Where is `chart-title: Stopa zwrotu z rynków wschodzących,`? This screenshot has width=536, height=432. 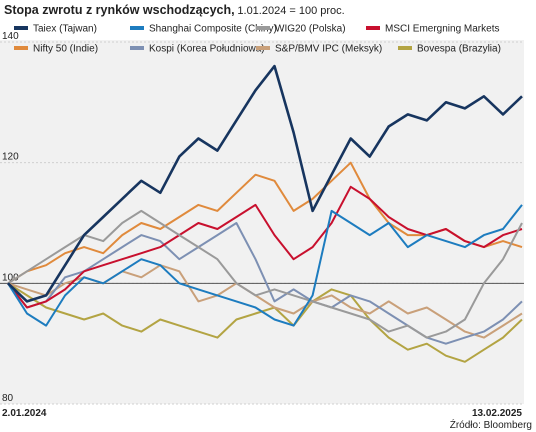 chart-title: Stopa zwrotu z rynków wschodzących, is located at coordinates (119, 10).